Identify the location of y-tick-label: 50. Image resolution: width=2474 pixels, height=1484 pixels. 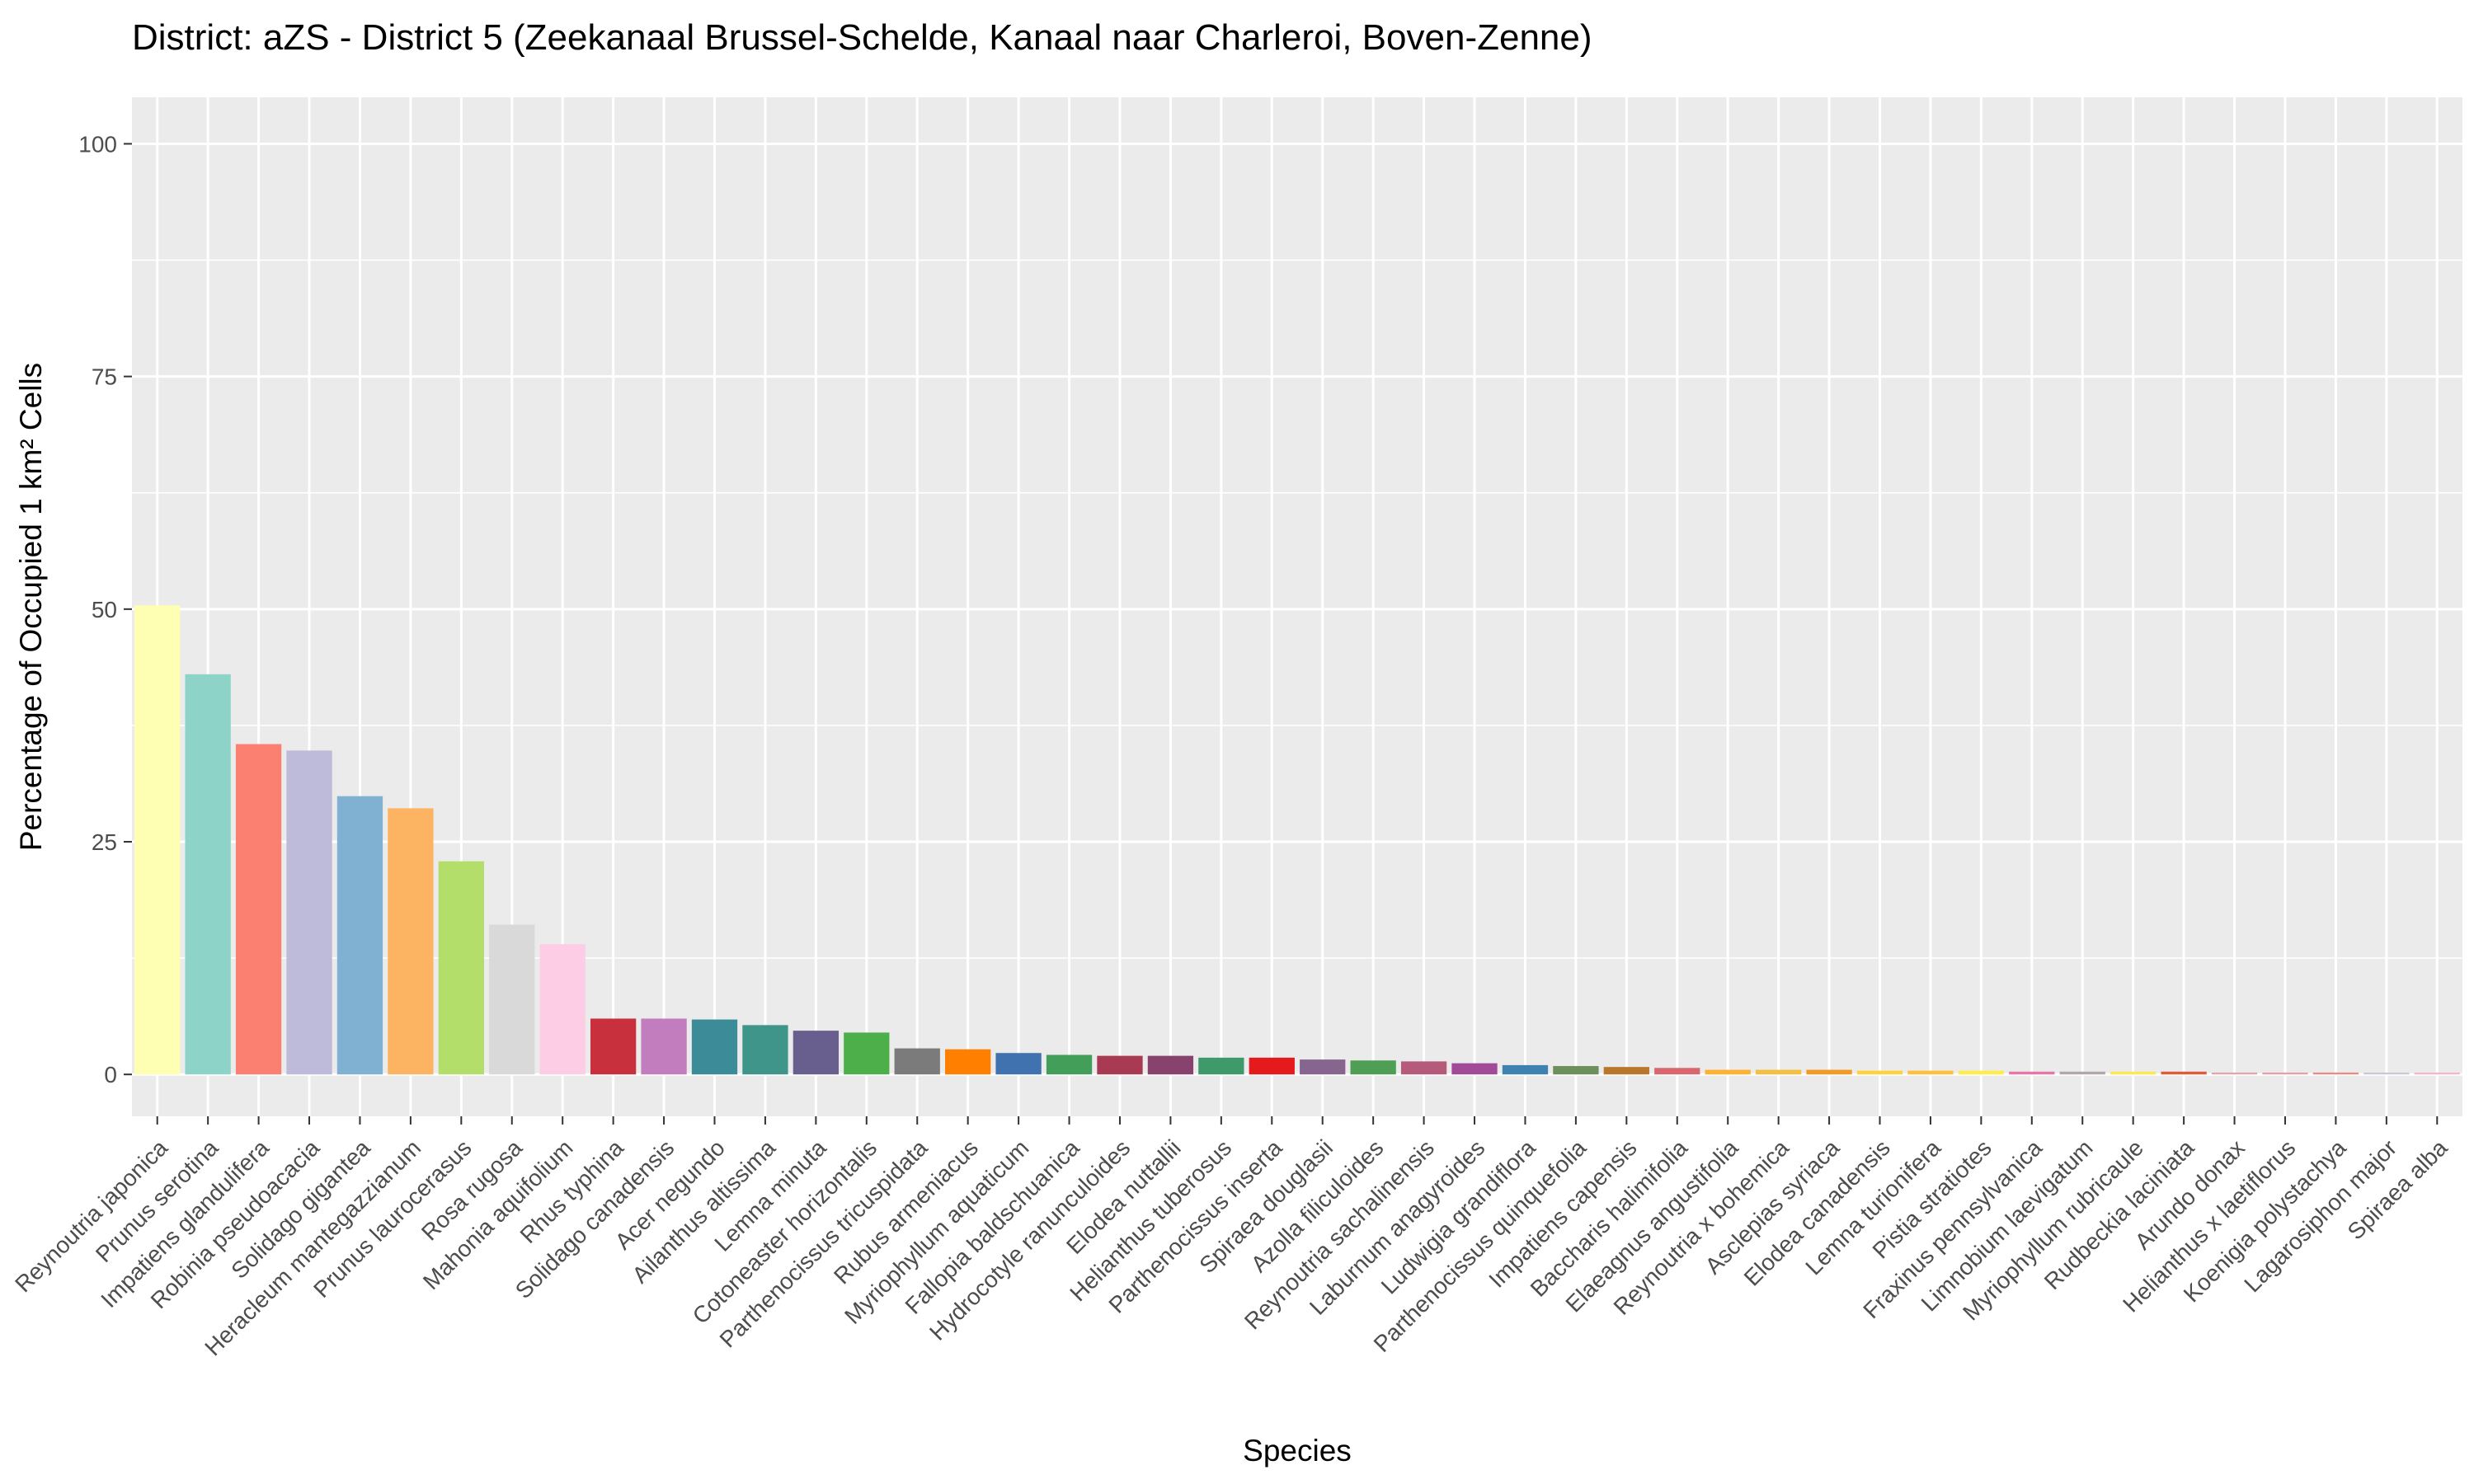
(104, 609).